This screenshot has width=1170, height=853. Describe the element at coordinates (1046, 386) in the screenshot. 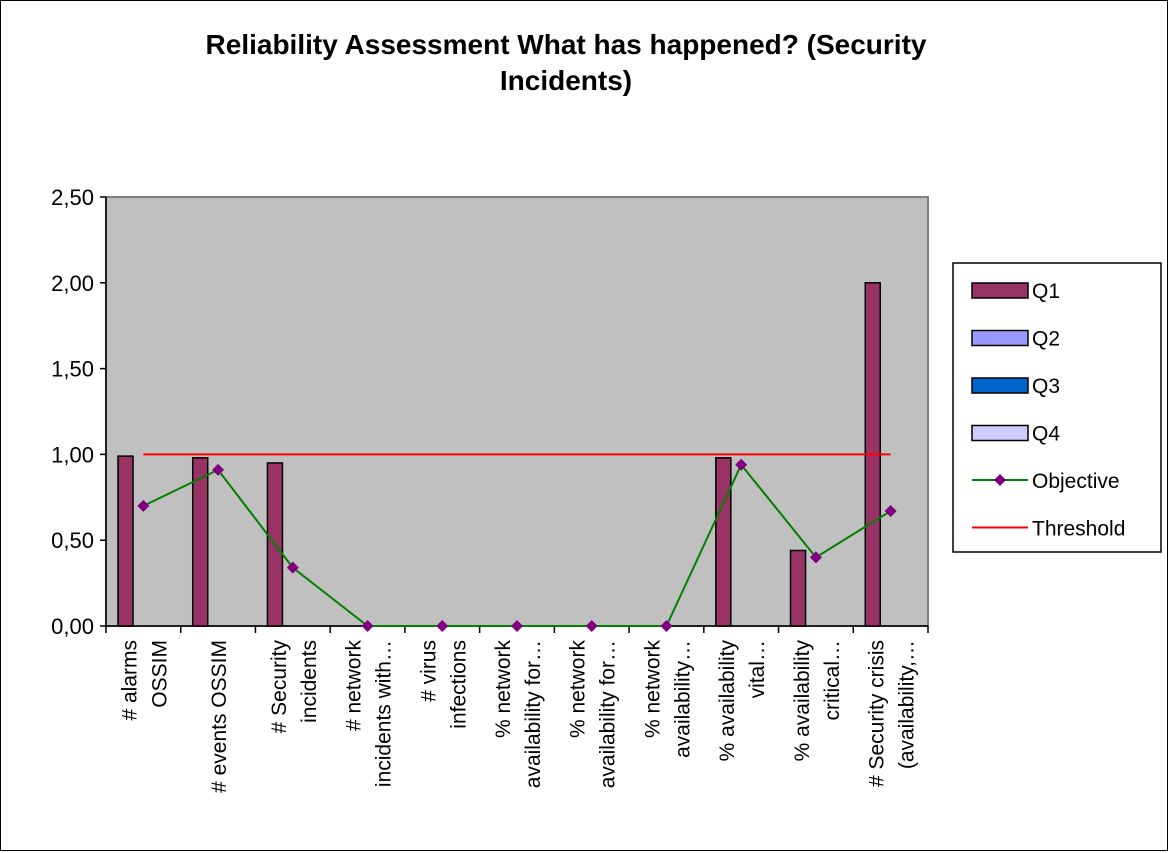

I see `legend-label: Q3` at that location.